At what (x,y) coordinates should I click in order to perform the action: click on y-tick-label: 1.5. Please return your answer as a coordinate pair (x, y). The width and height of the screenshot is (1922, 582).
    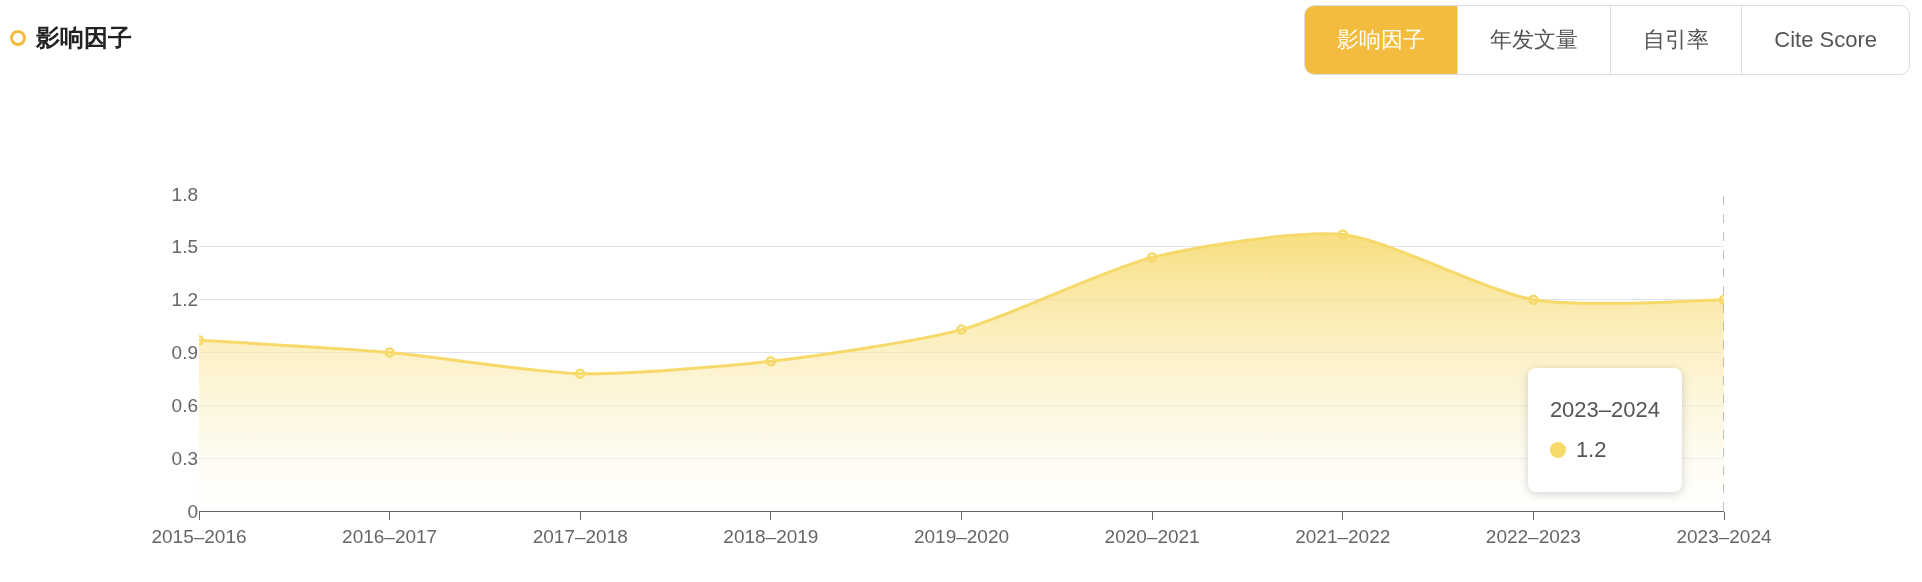
    Looking at the image, I should click on (184, 247).